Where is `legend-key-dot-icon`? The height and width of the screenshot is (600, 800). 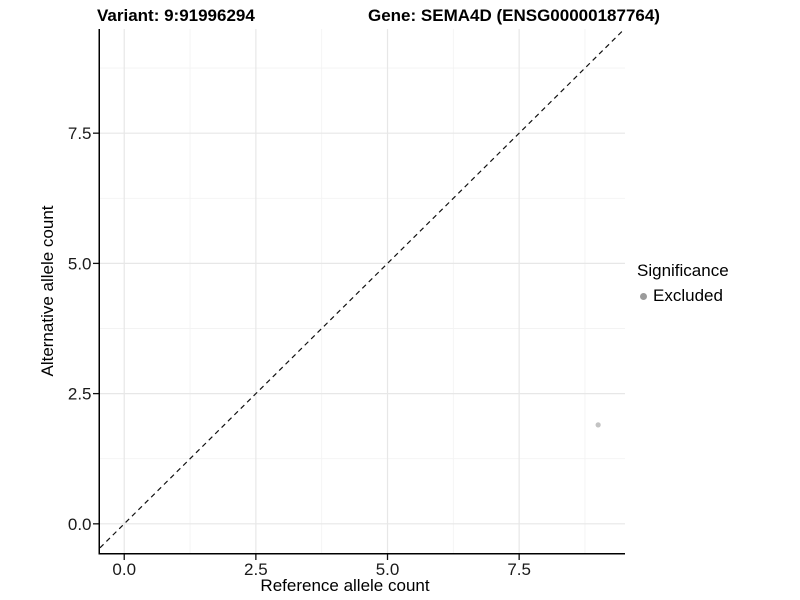 legend-key-dot-icon is located at coordinates (643, 296).